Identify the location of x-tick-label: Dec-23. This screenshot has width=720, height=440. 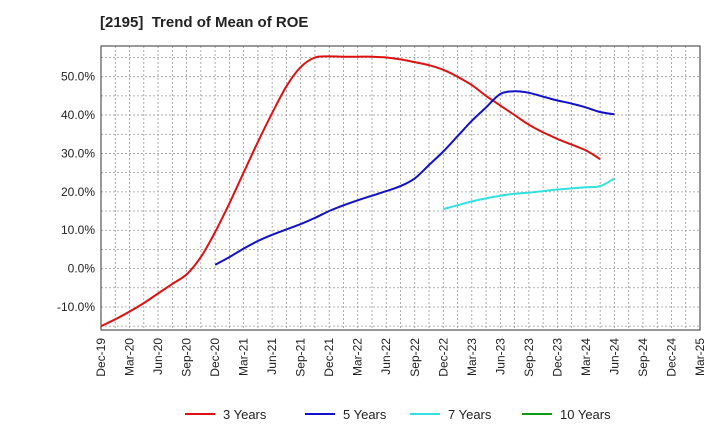
(557, 357).